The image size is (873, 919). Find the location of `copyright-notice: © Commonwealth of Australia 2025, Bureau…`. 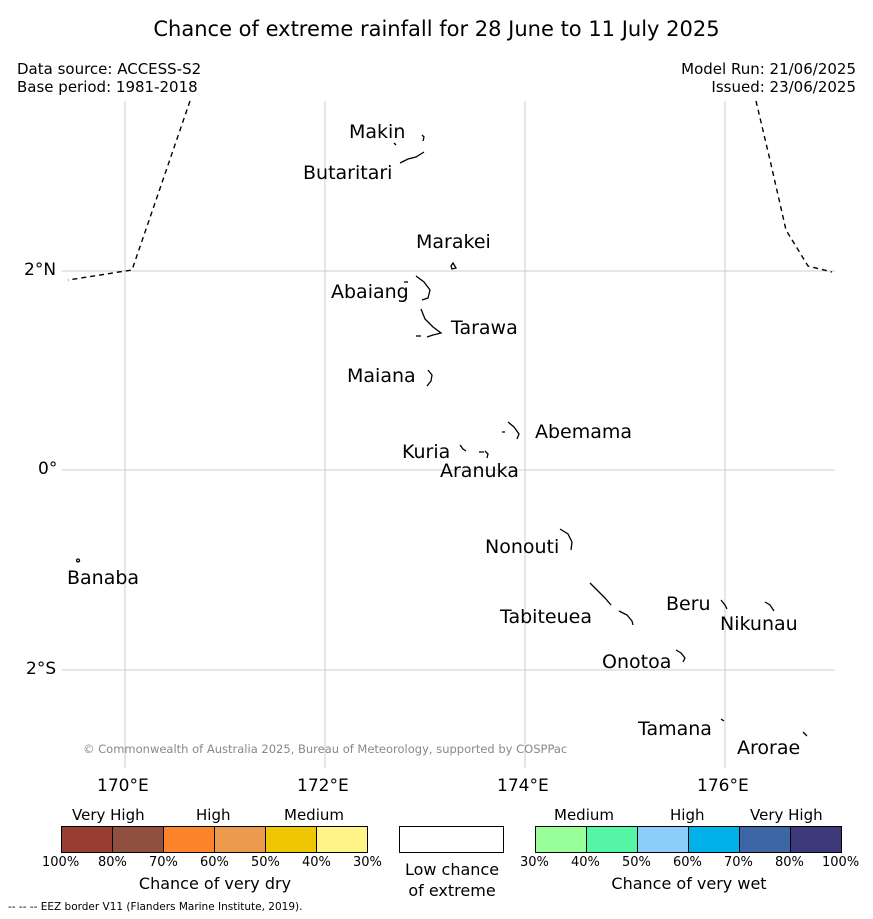

copyright-notice: © Commonwealth of Australia 2025, Bureau… is located at coordinates (325, 749).